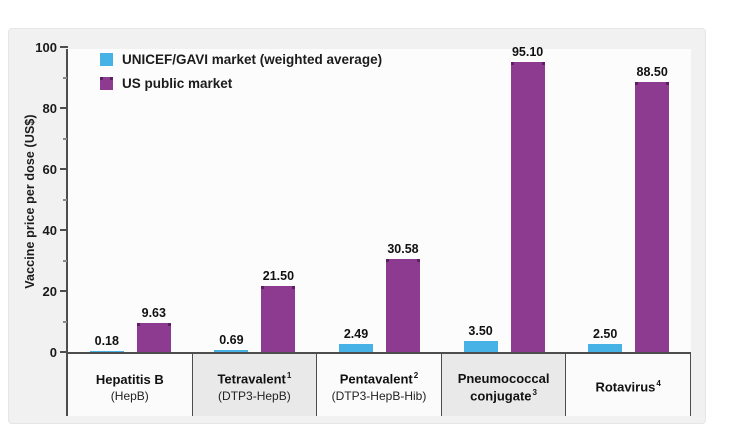 This screenshot has width=738, height=430. I want to click on bar-group-0: 0.18 9.63, so click(130, 200).